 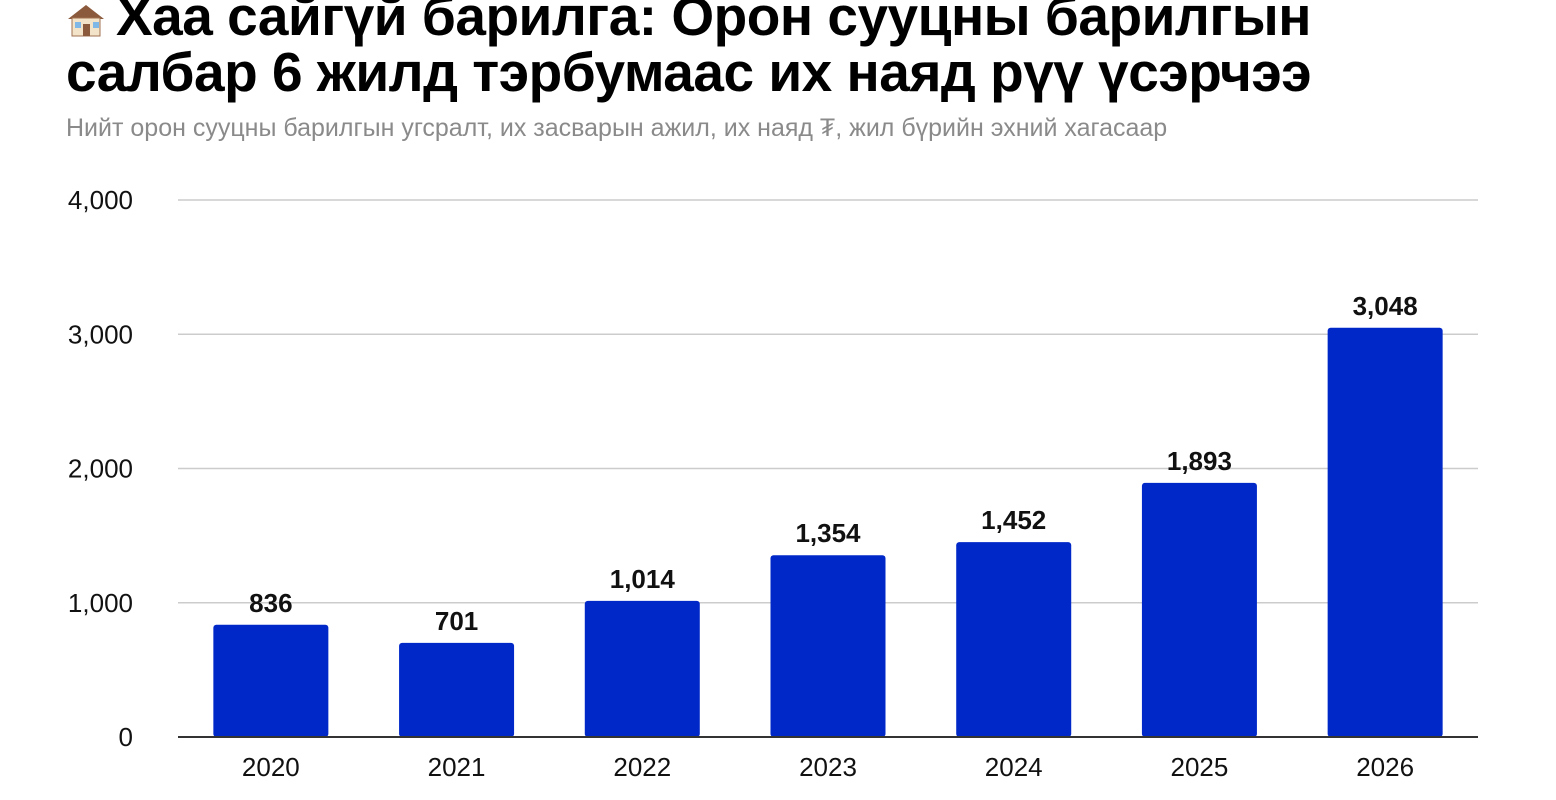 I want to click on y-tick-label: 2,000, so click(x=100, y=469).